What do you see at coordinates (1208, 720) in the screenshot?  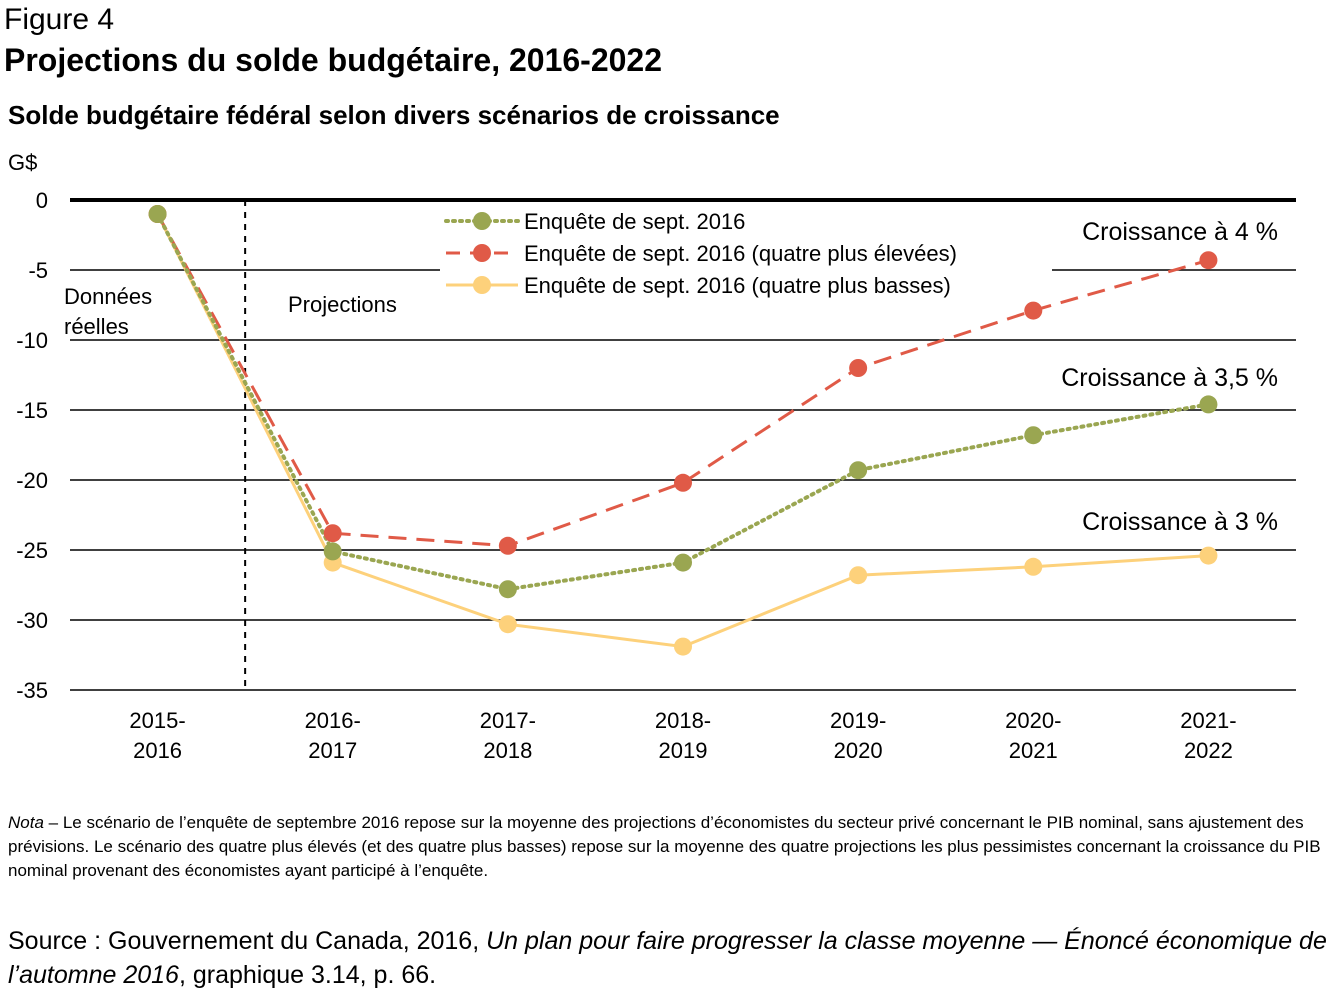 I see `x-tick-label: 2021-` at bounding box center [1208, 720].